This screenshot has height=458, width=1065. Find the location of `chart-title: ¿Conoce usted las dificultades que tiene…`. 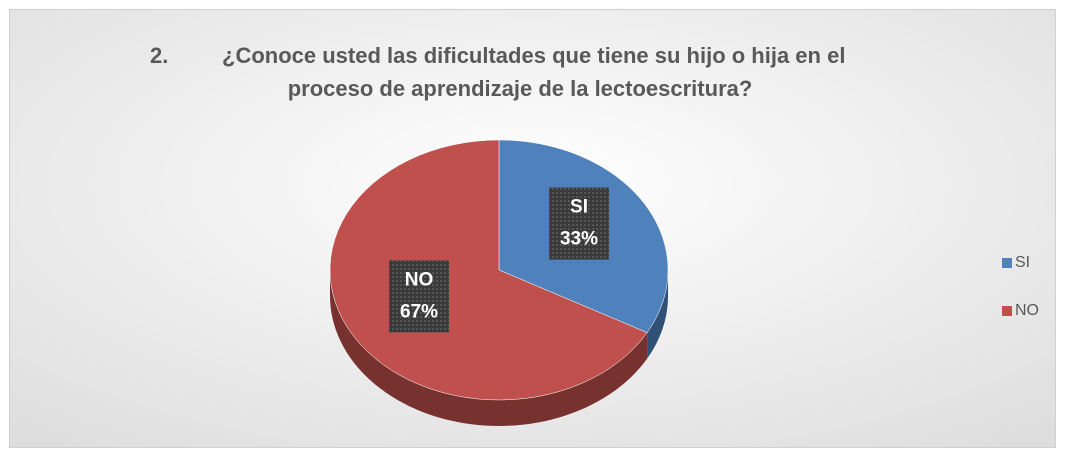

chart-title: ¿Conoce usted las dificultades que tiene… is located at coordinates (533, 55).